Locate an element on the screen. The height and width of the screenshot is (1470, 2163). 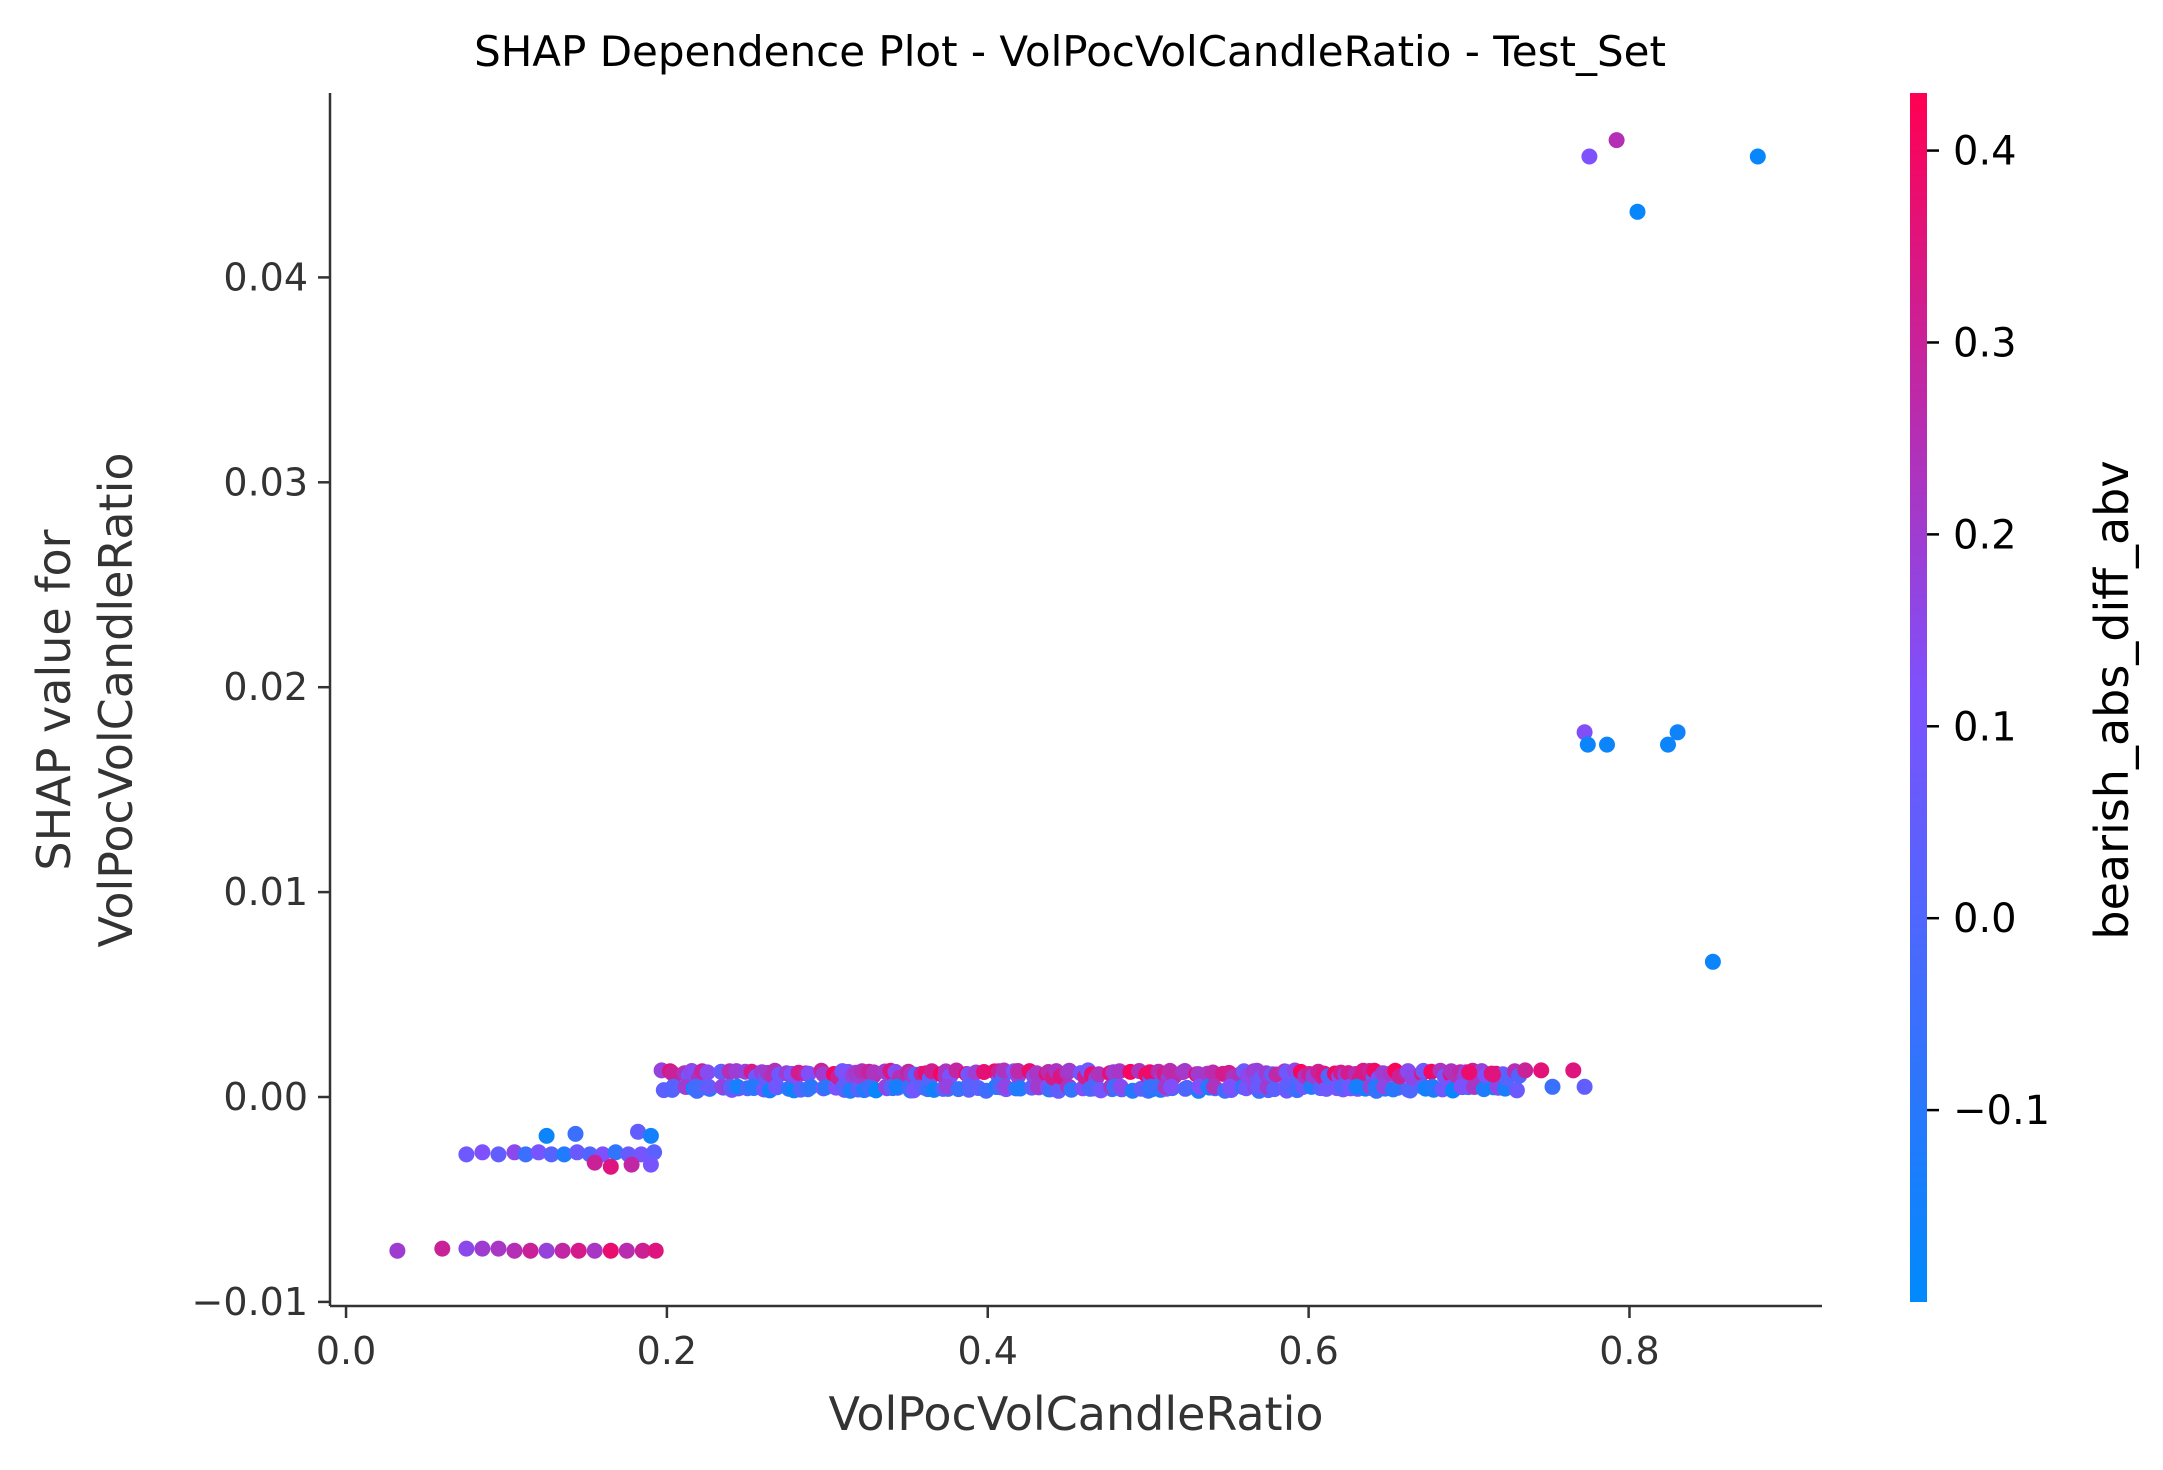
x-ticks: 0.0 0.2 0.4 0.6 0.8 is located at coordinates (988, 1339).